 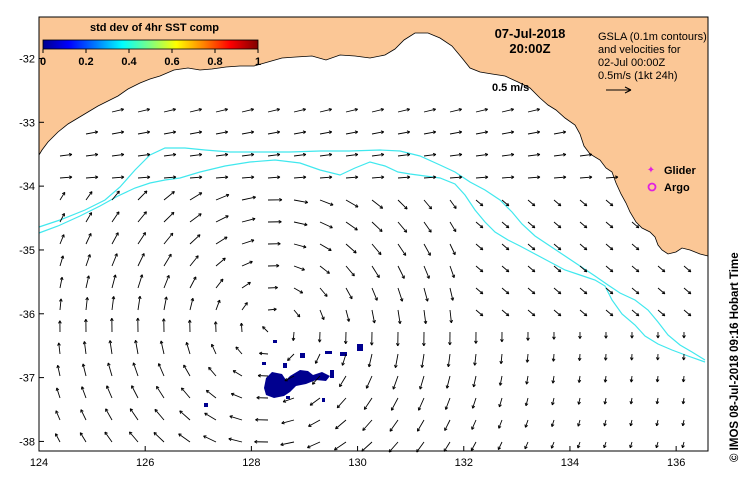 I want to click on legend-scale-arrow, so click(x=619, y=90).